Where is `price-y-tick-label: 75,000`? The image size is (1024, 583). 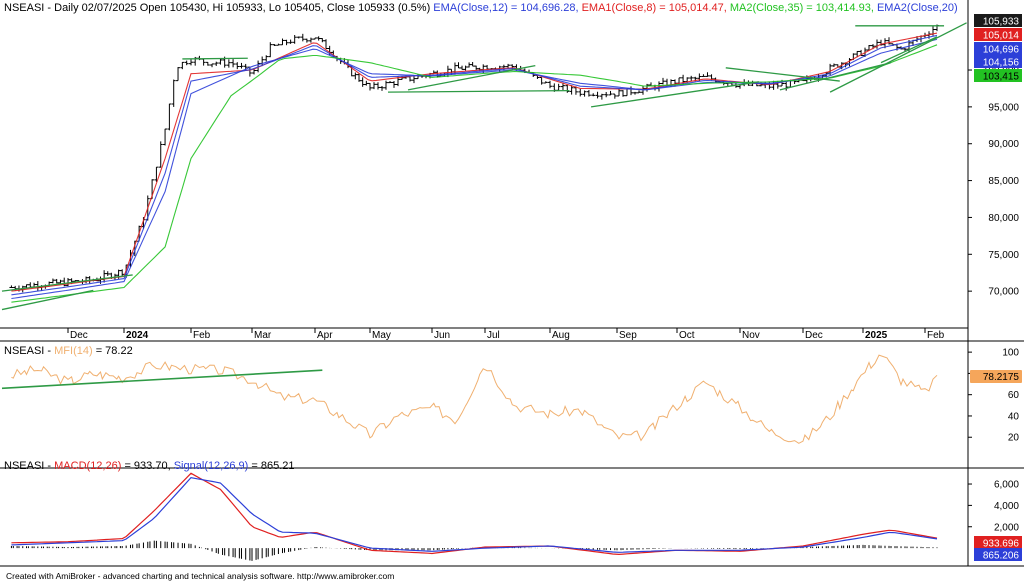 price-y-tick-label: 75,000 is located at coordinates (1003, 255).